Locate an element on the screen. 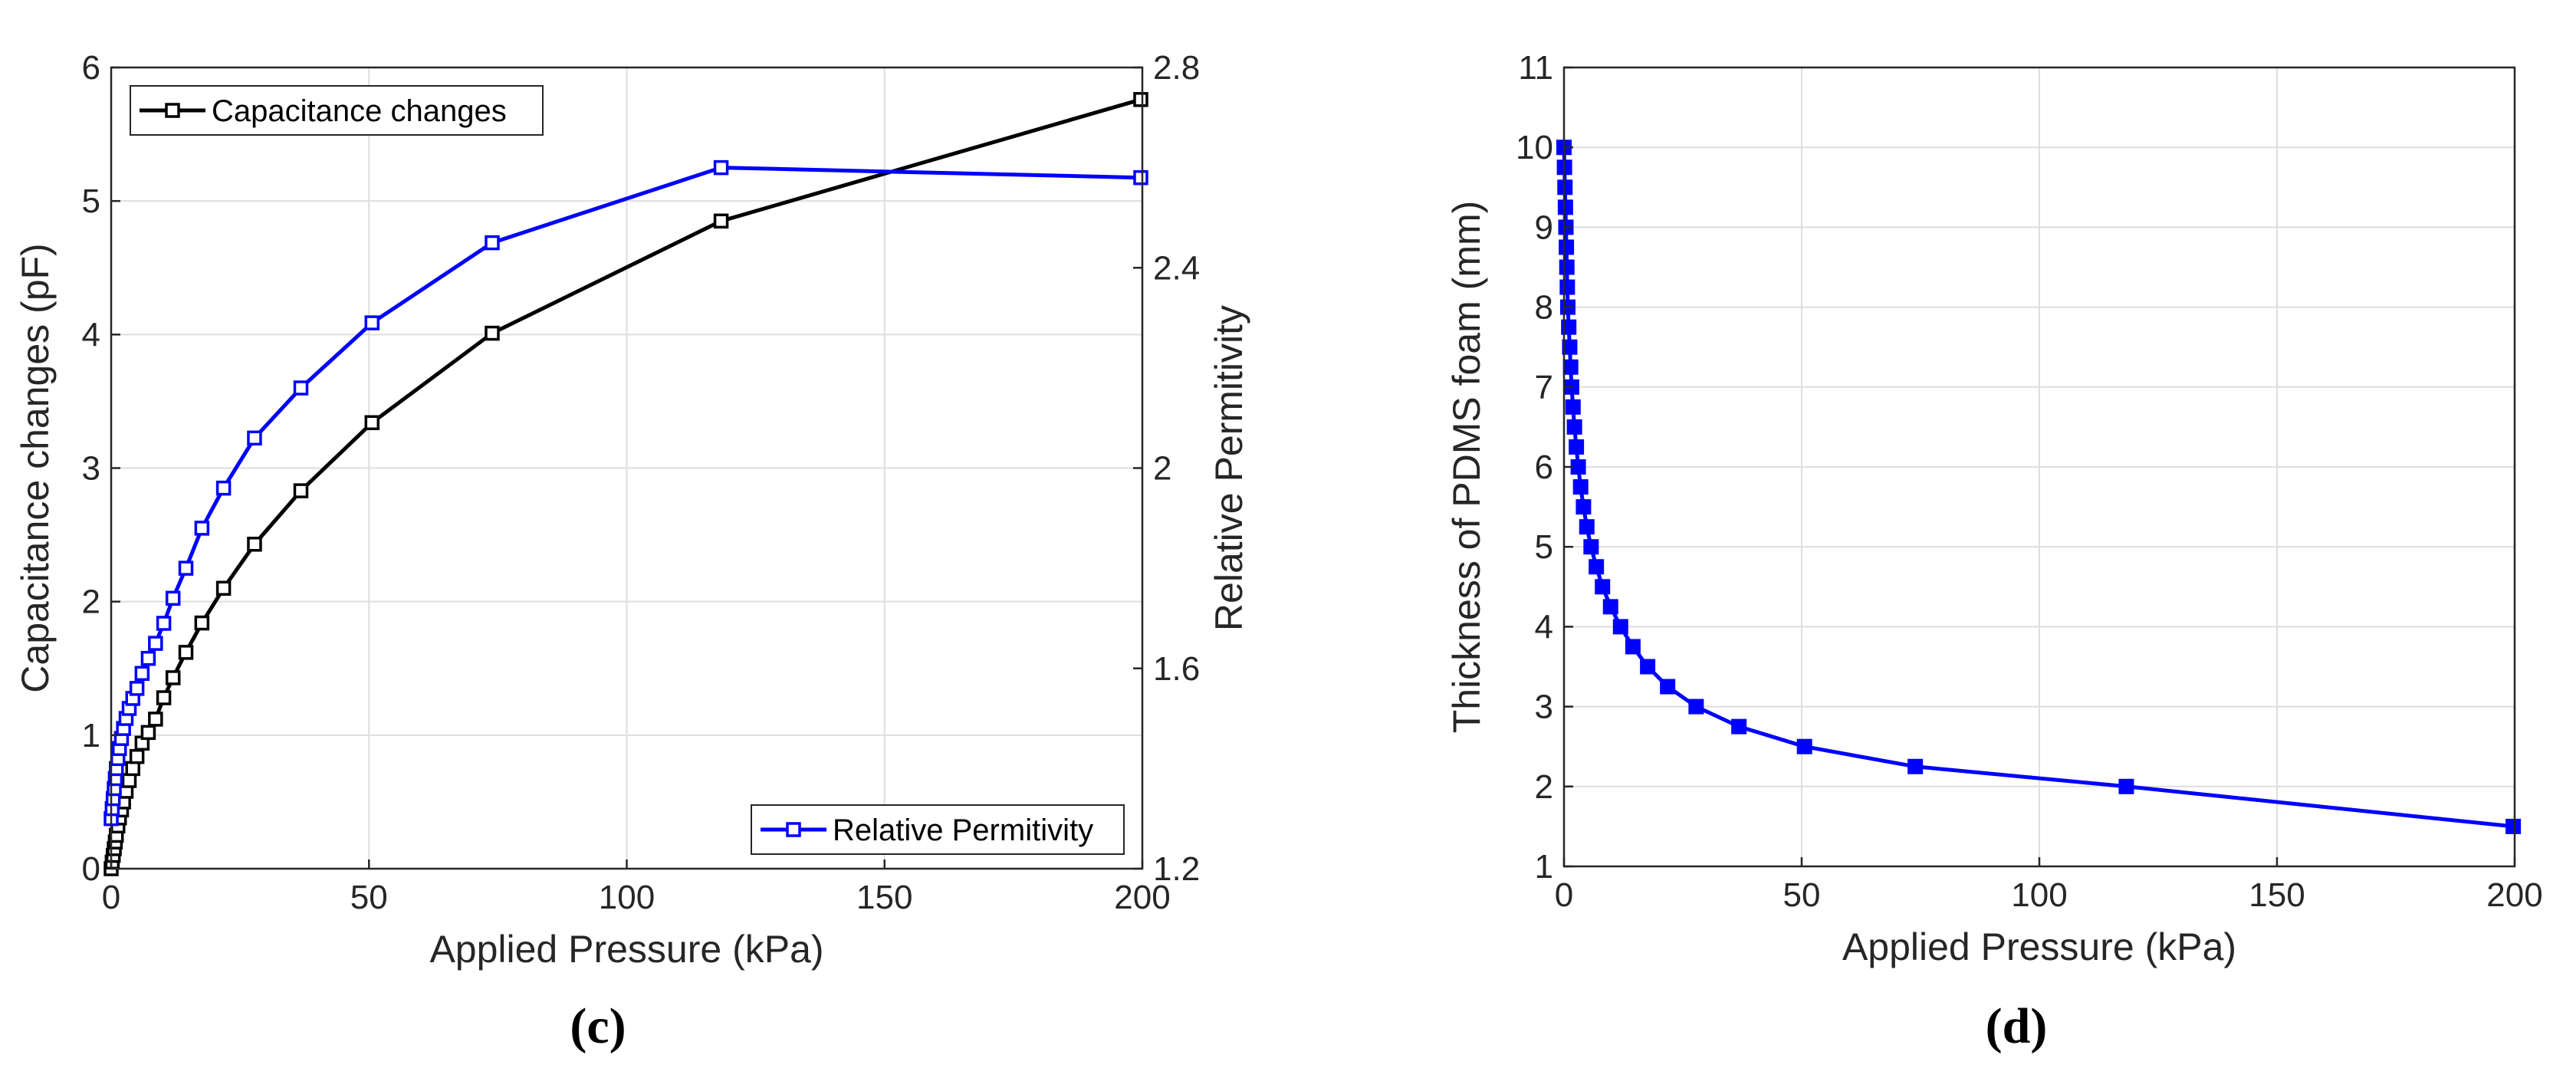 This screenshot has width=2576, height=1078. c-legend-marker-permitivity is located at coordinates (793, 830).